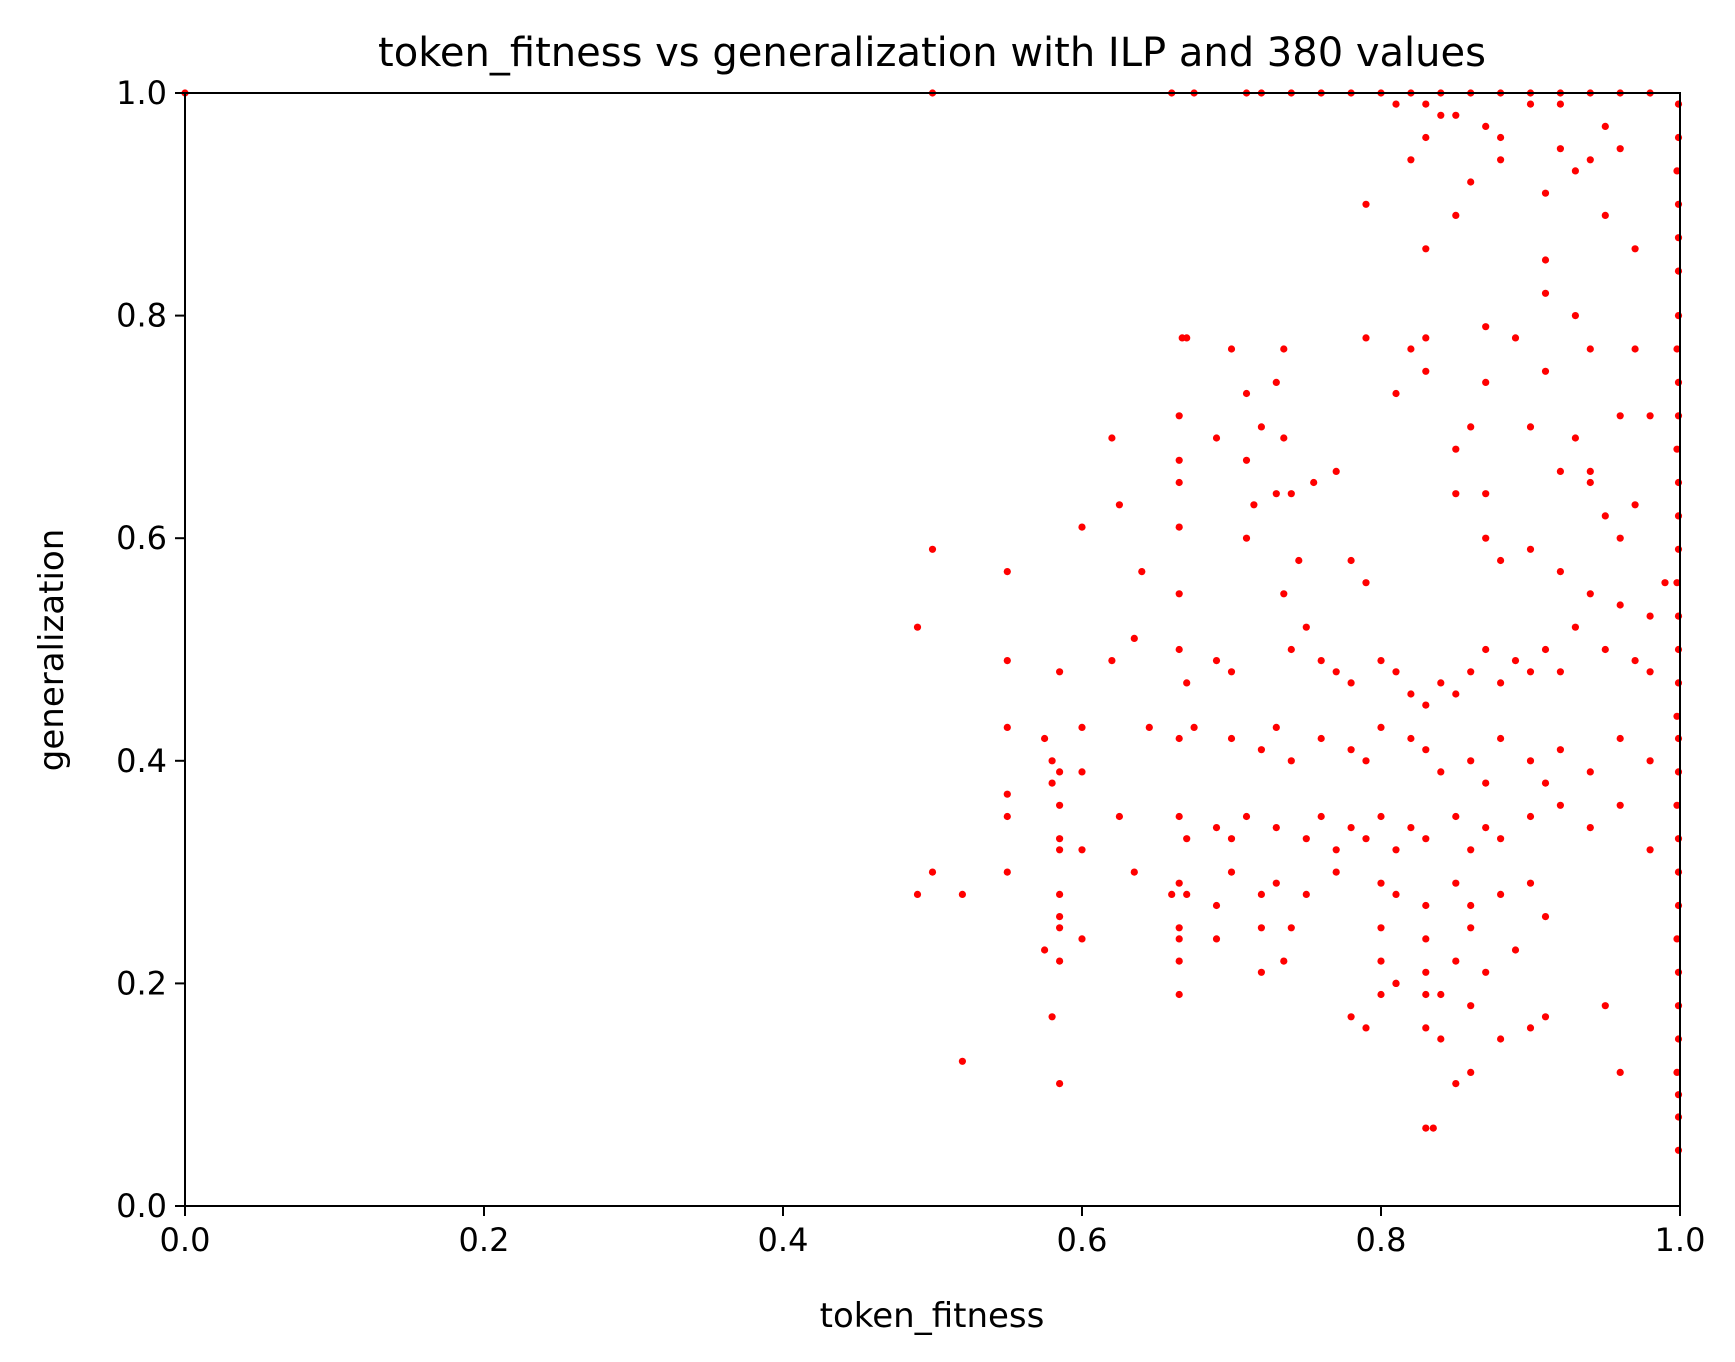 This screenshot has width=1735, height=1362. What do you see at coordinates (783, 1240) in the screenshot?
I see `x-tick-label: 0.4` at bounding box center [783, 1240].